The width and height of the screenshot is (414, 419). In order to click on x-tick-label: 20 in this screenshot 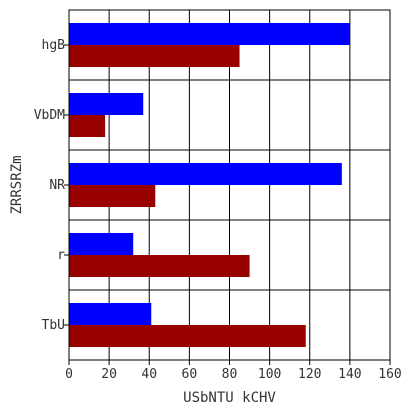, I will do `click(109, 374)`.